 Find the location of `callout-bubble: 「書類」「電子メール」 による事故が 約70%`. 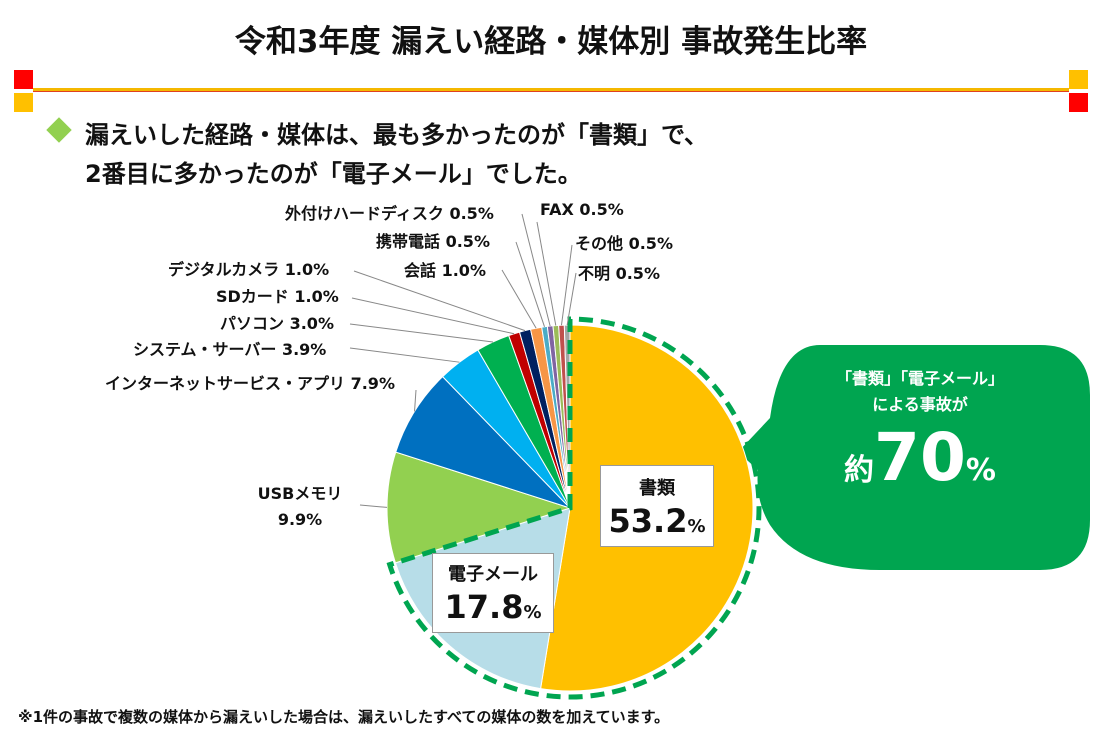

callout-bubble: 「書類」「電子メール」 による事故が 約70% is located at coordinates (920, 430).